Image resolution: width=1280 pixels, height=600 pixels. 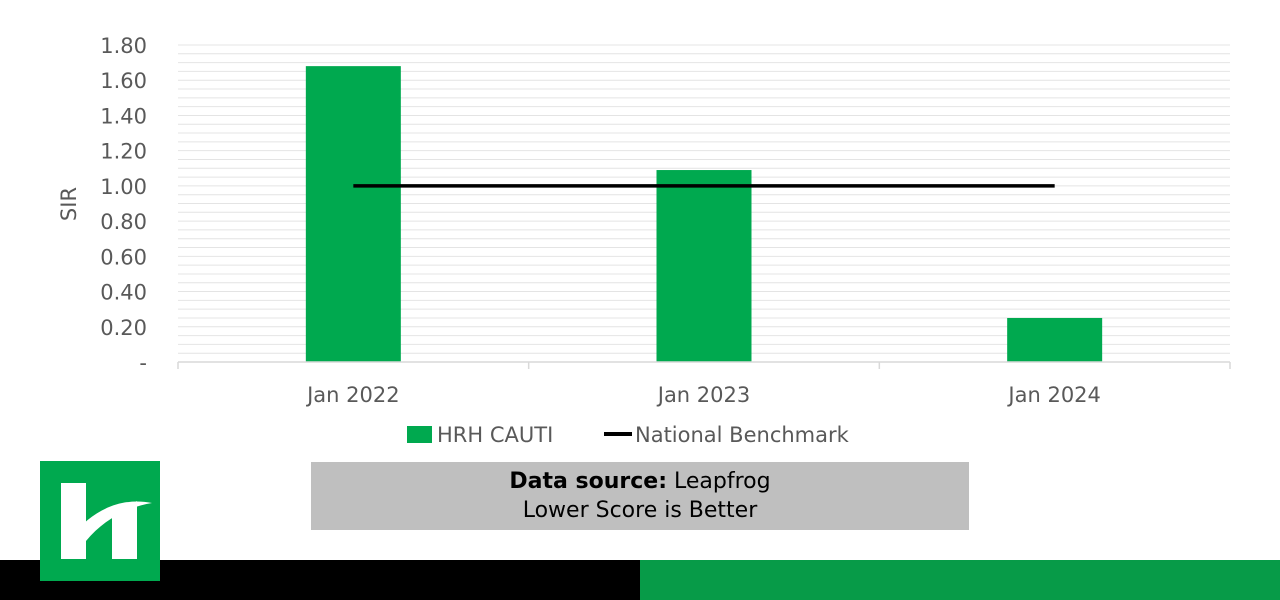 I want to click on y-tick-label: 1.00, so click(x=123, y=187).